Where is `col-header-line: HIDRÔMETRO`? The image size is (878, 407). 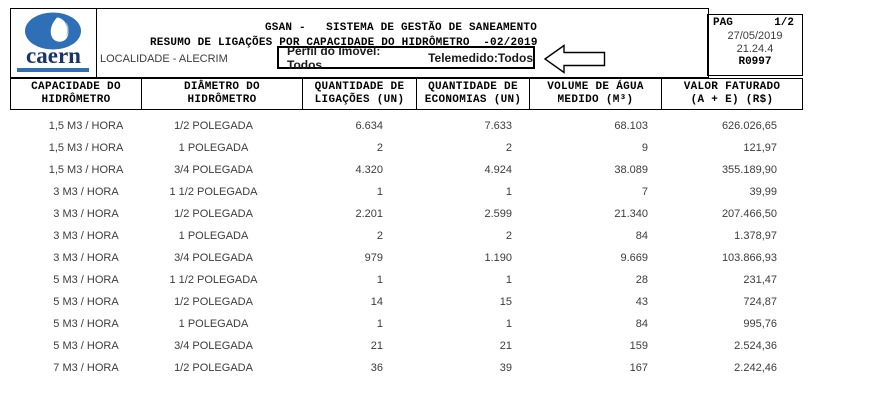
col-header-line: HIDRÔMETRO is located at coordinates (76, 100).